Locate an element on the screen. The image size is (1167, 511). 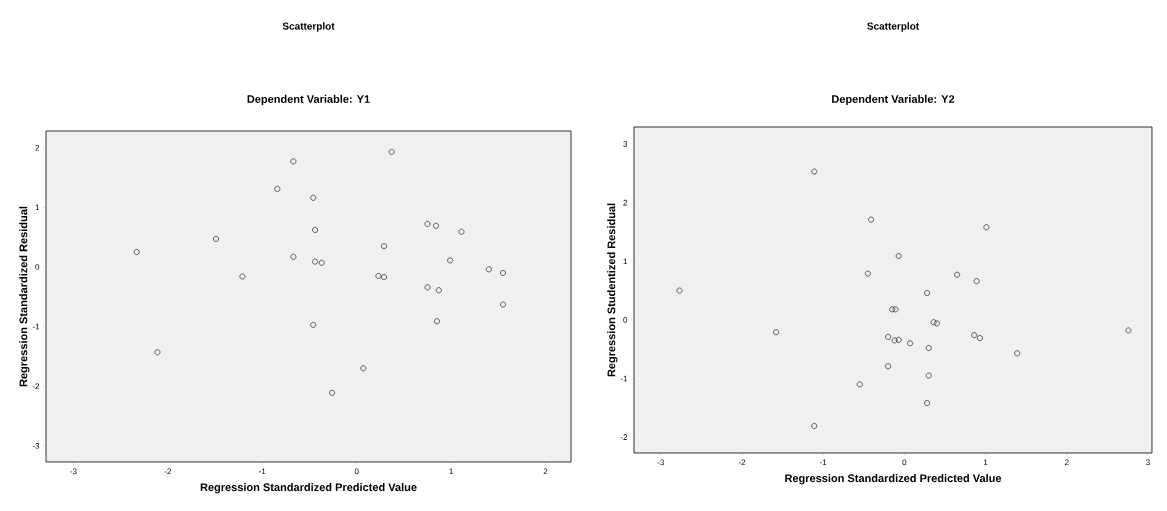
y-tick-label: -3 is located at coordinates (36, 446).